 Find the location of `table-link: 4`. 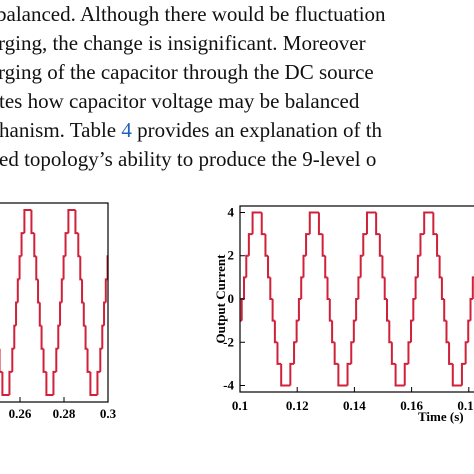

table-link: 4 is located at coordinates (126, 130).